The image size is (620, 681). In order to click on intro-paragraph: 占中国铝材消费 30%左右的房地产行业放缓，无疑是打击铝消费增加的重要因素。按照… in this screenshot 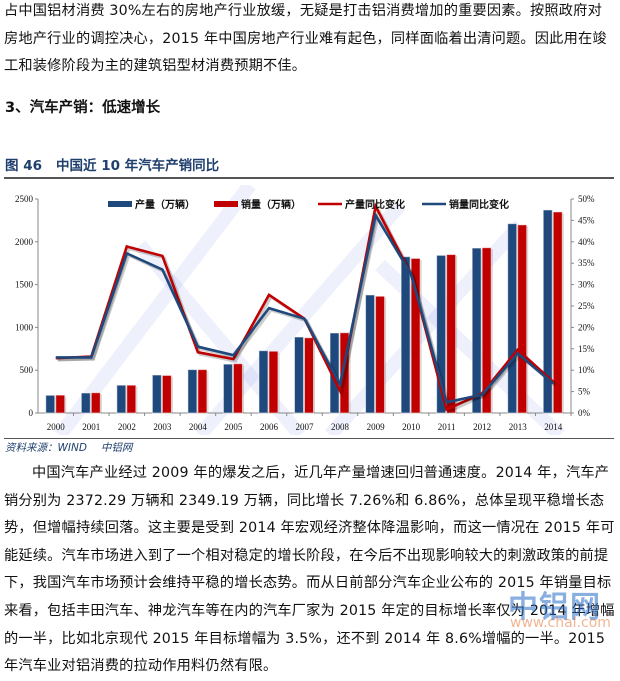, I will do `click(305, 39)`.